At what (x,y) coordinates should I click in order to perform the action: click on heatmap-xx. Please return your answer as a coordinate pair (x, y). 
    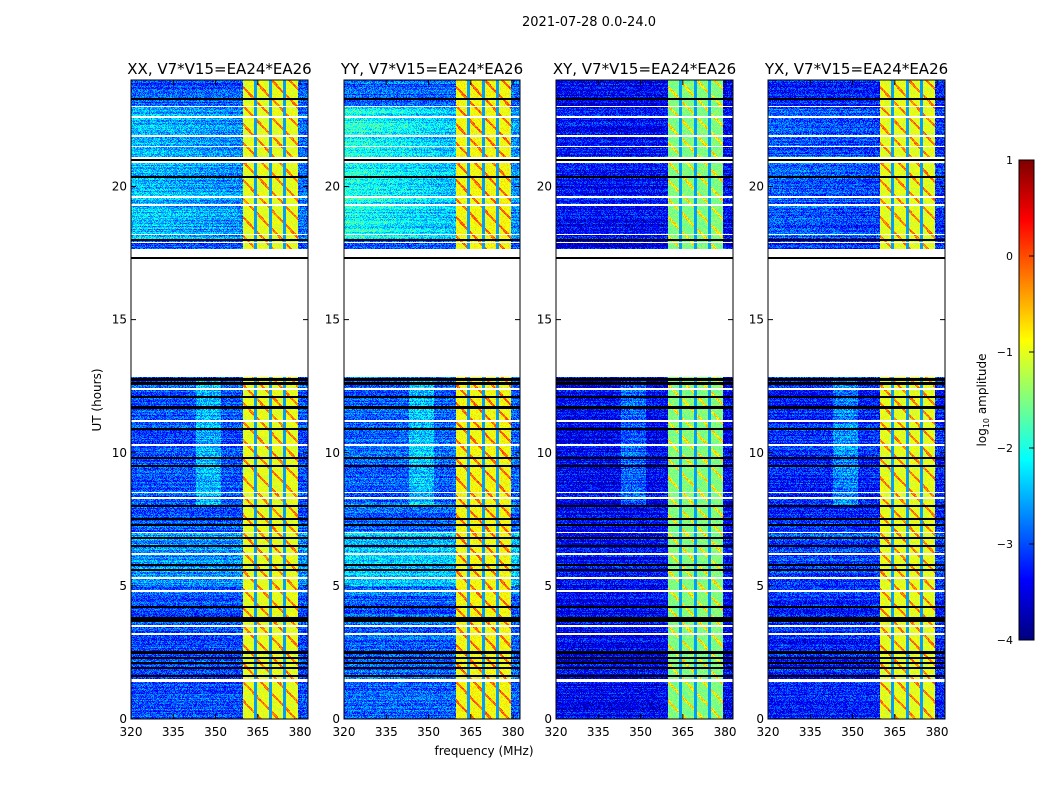
    Looking at the image, I should click on (219, 399).